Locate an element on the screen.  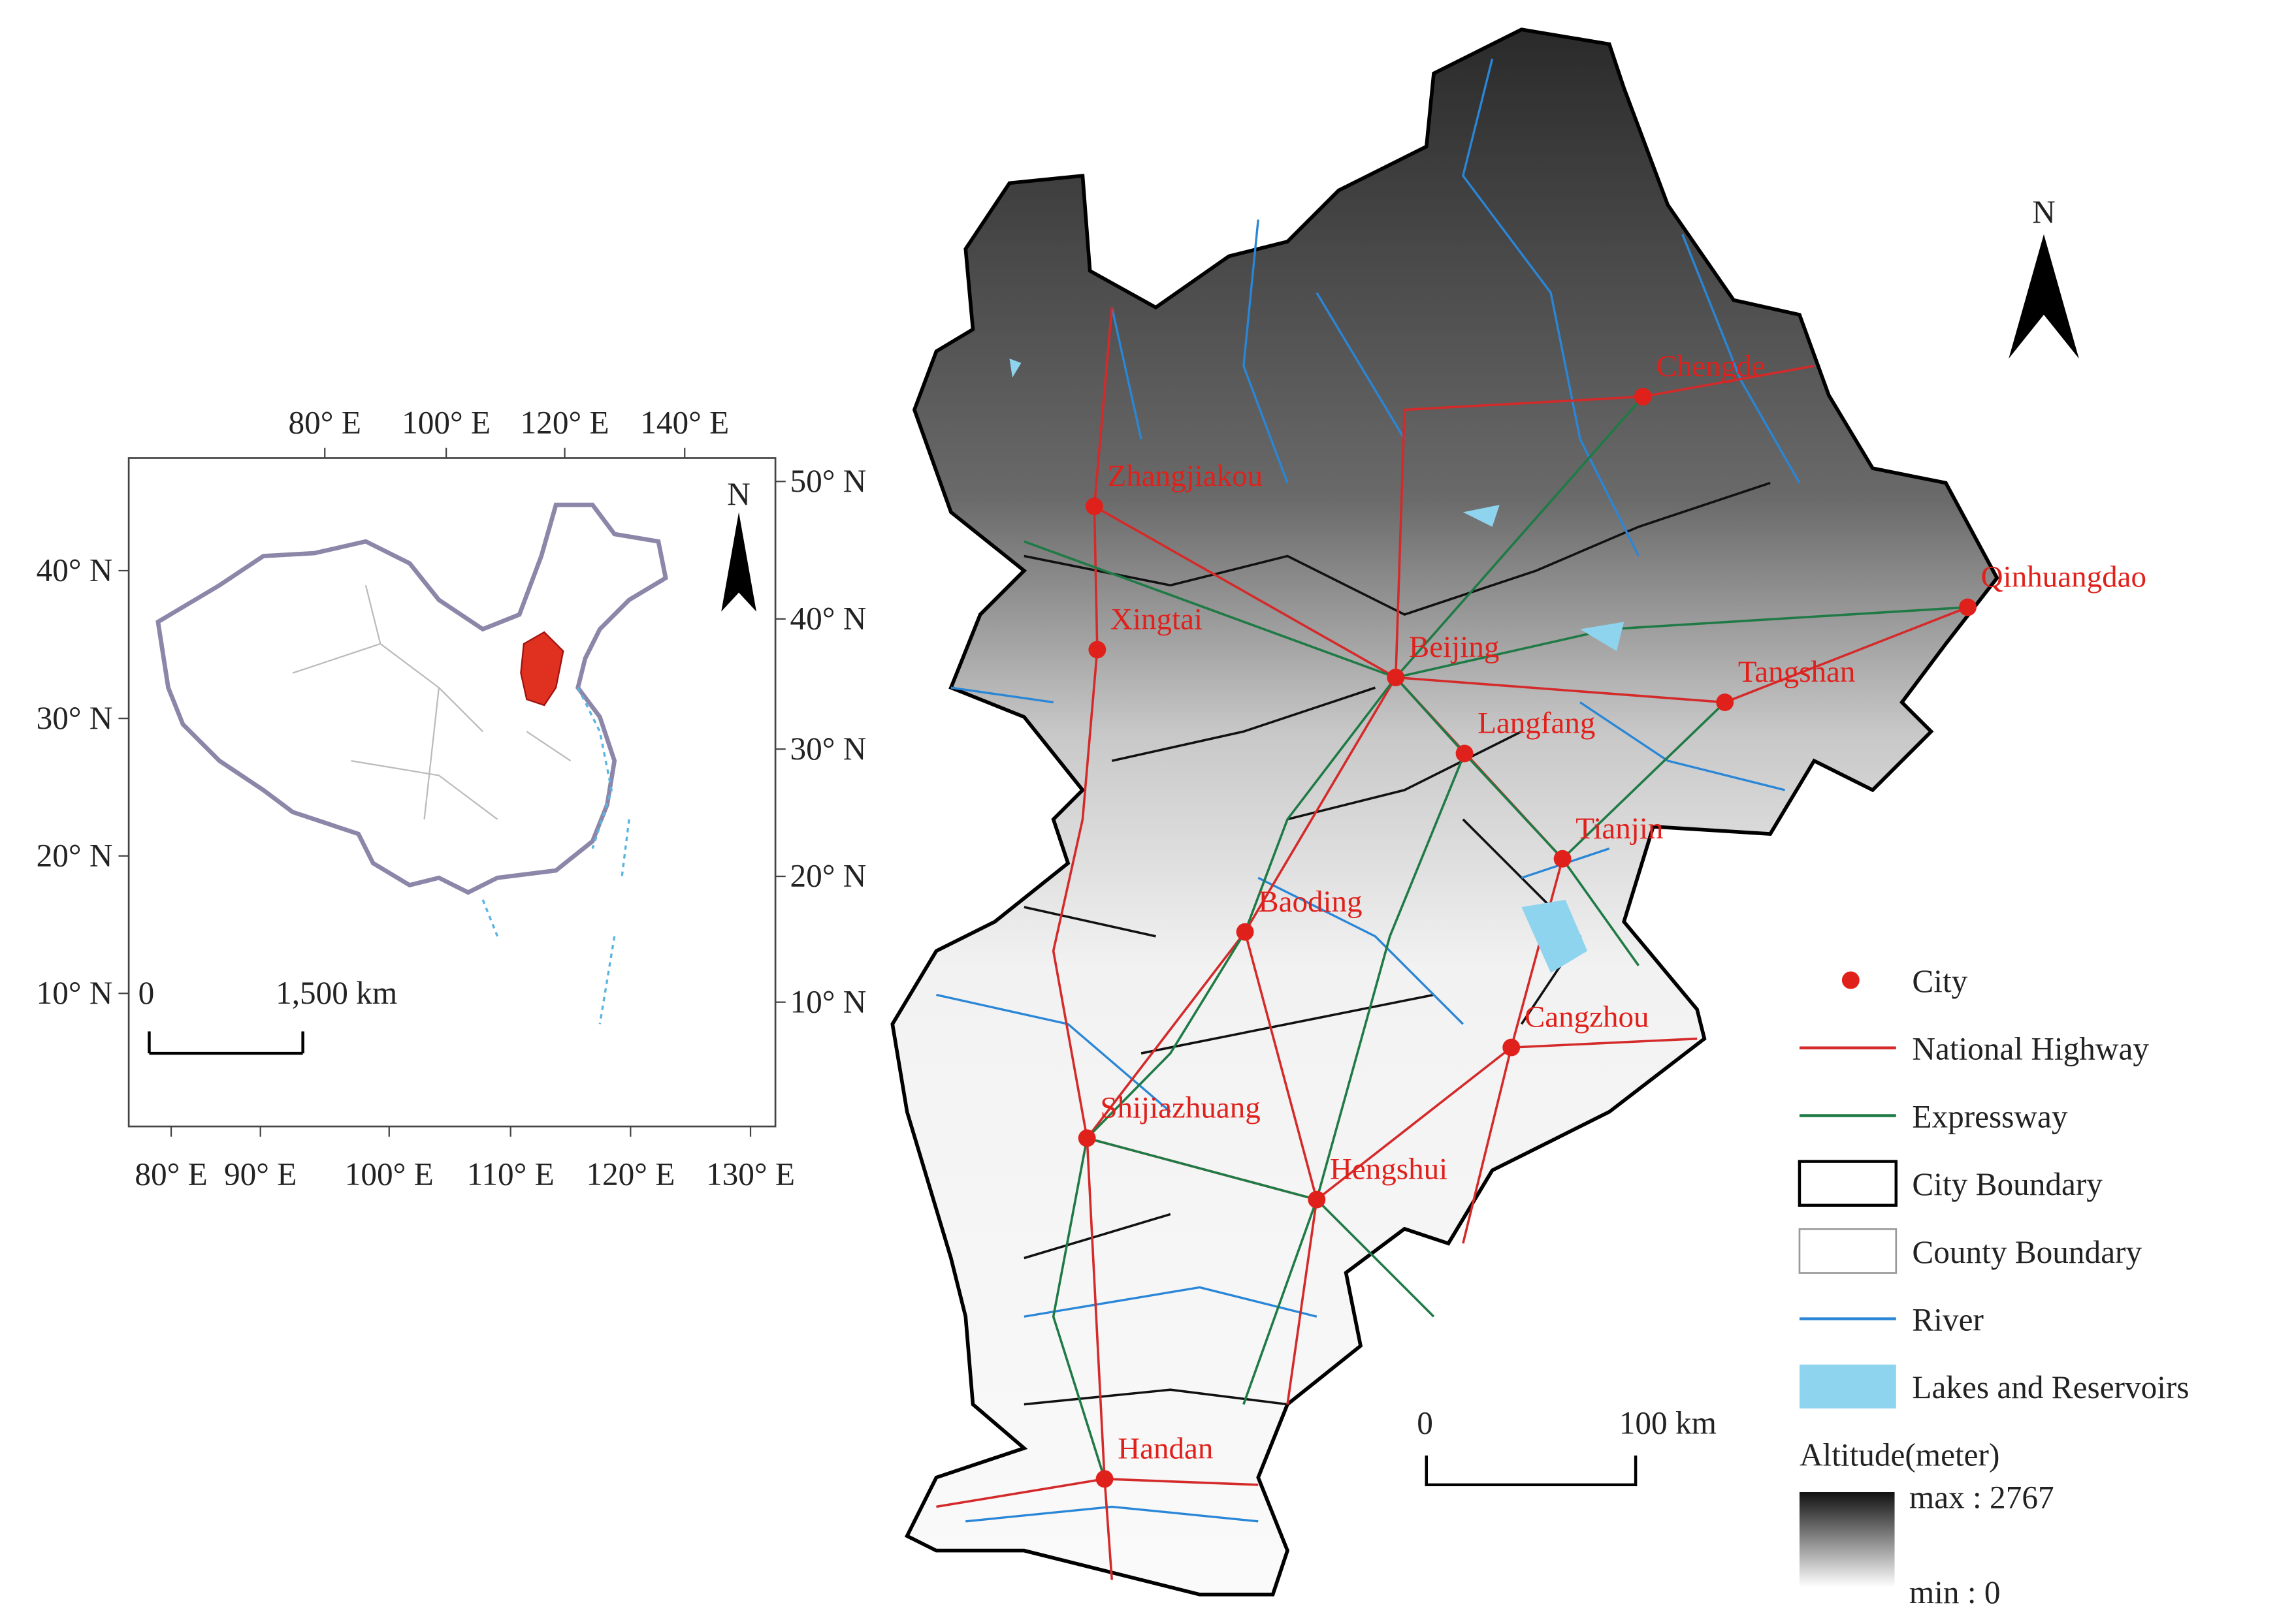
china-outline is located at coordinates (412, 698).